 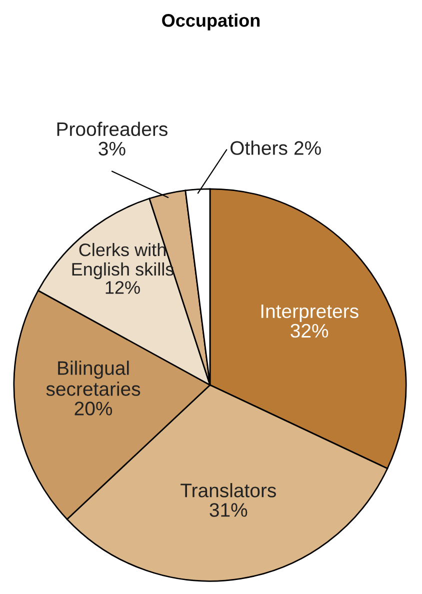 I want to click on chart-title: Occupation, so click(x=211, y=22).